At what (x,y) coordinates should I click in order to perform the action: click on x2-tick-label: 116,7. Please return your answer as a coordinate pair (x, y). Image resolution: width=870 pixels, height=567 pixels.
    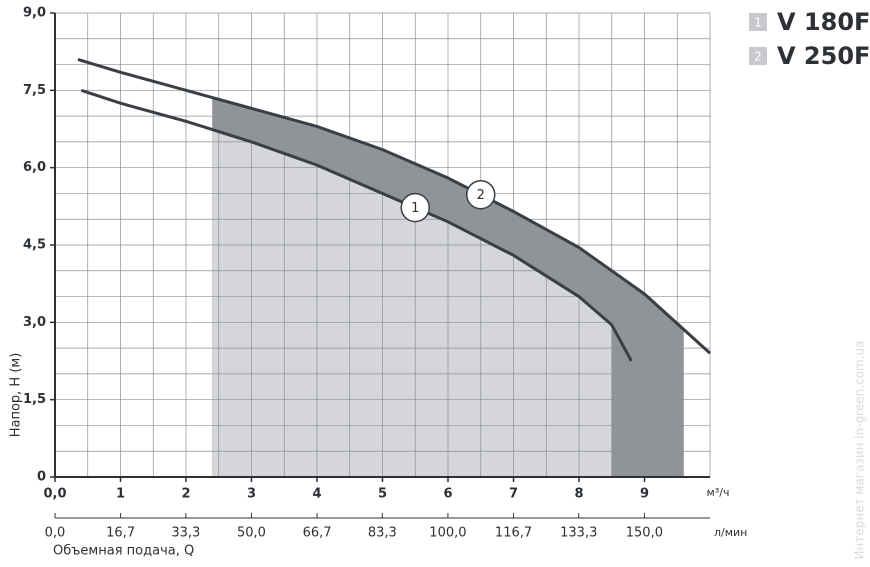
    Looking at the image, I should click on (513, 533).